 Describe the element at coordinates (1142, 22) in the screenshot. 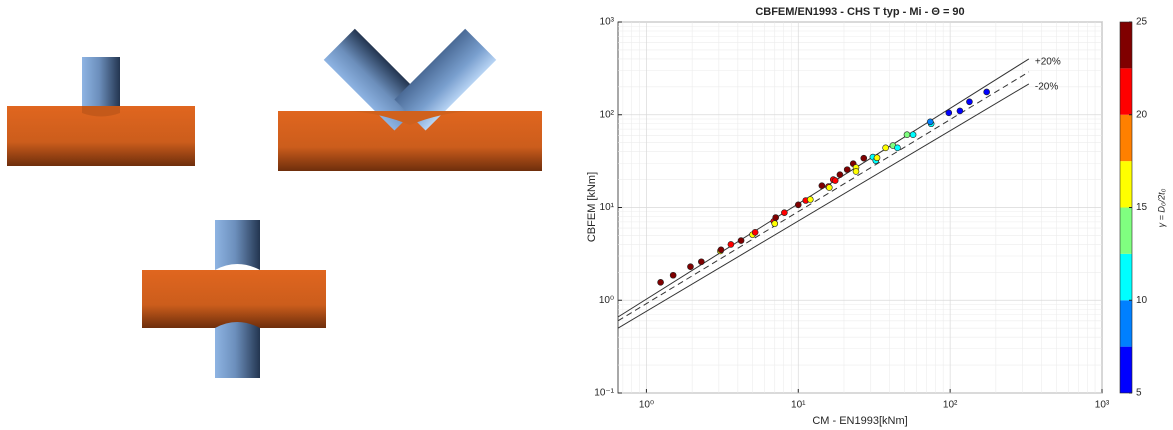

I see `colorbar-tick-label: 25` at that location.